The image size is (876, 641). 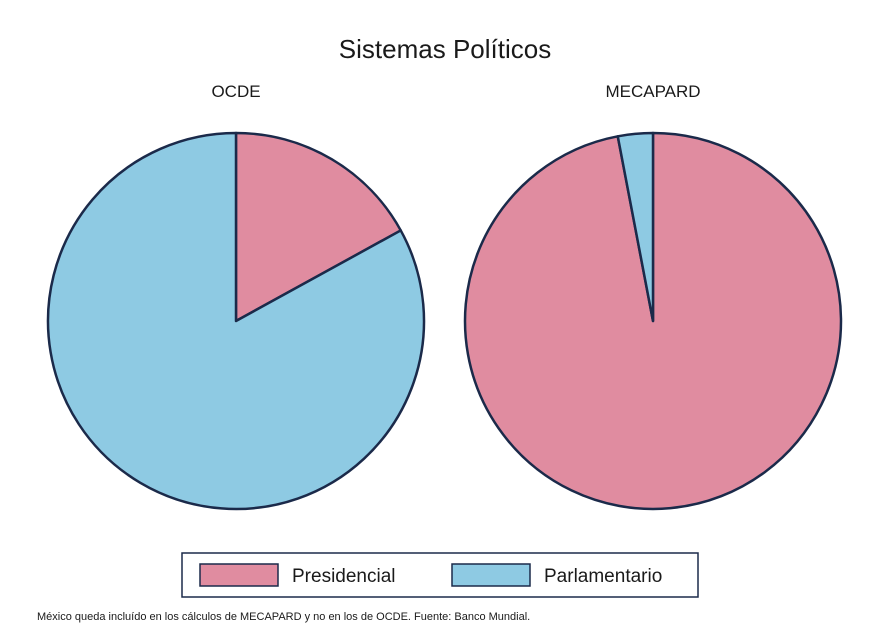 What do you see at coordinates (652, 91) in the screenshot?
I see `pie-title-mecapard: MECAPARD` at bounding box center [652, 91].